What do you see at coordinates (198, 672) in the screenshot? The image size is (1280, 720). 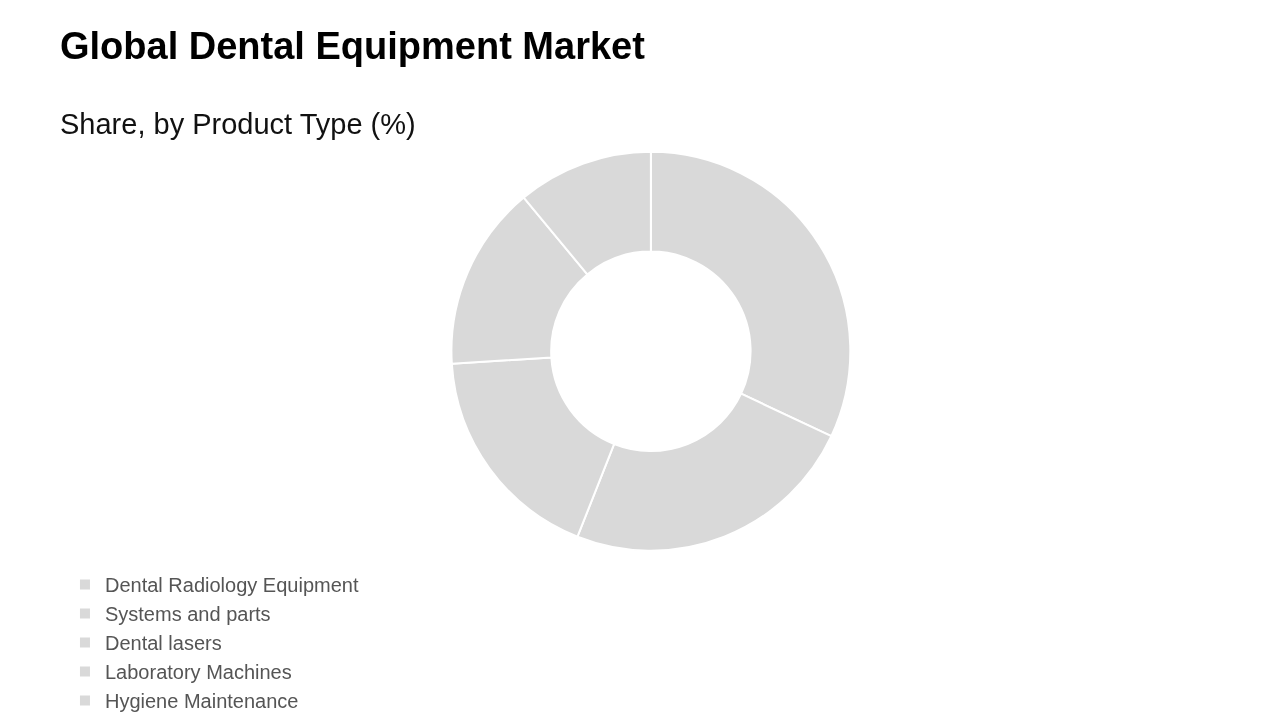 I see `legend-label: Laboratory Machines` at bounding box center [198, 672].